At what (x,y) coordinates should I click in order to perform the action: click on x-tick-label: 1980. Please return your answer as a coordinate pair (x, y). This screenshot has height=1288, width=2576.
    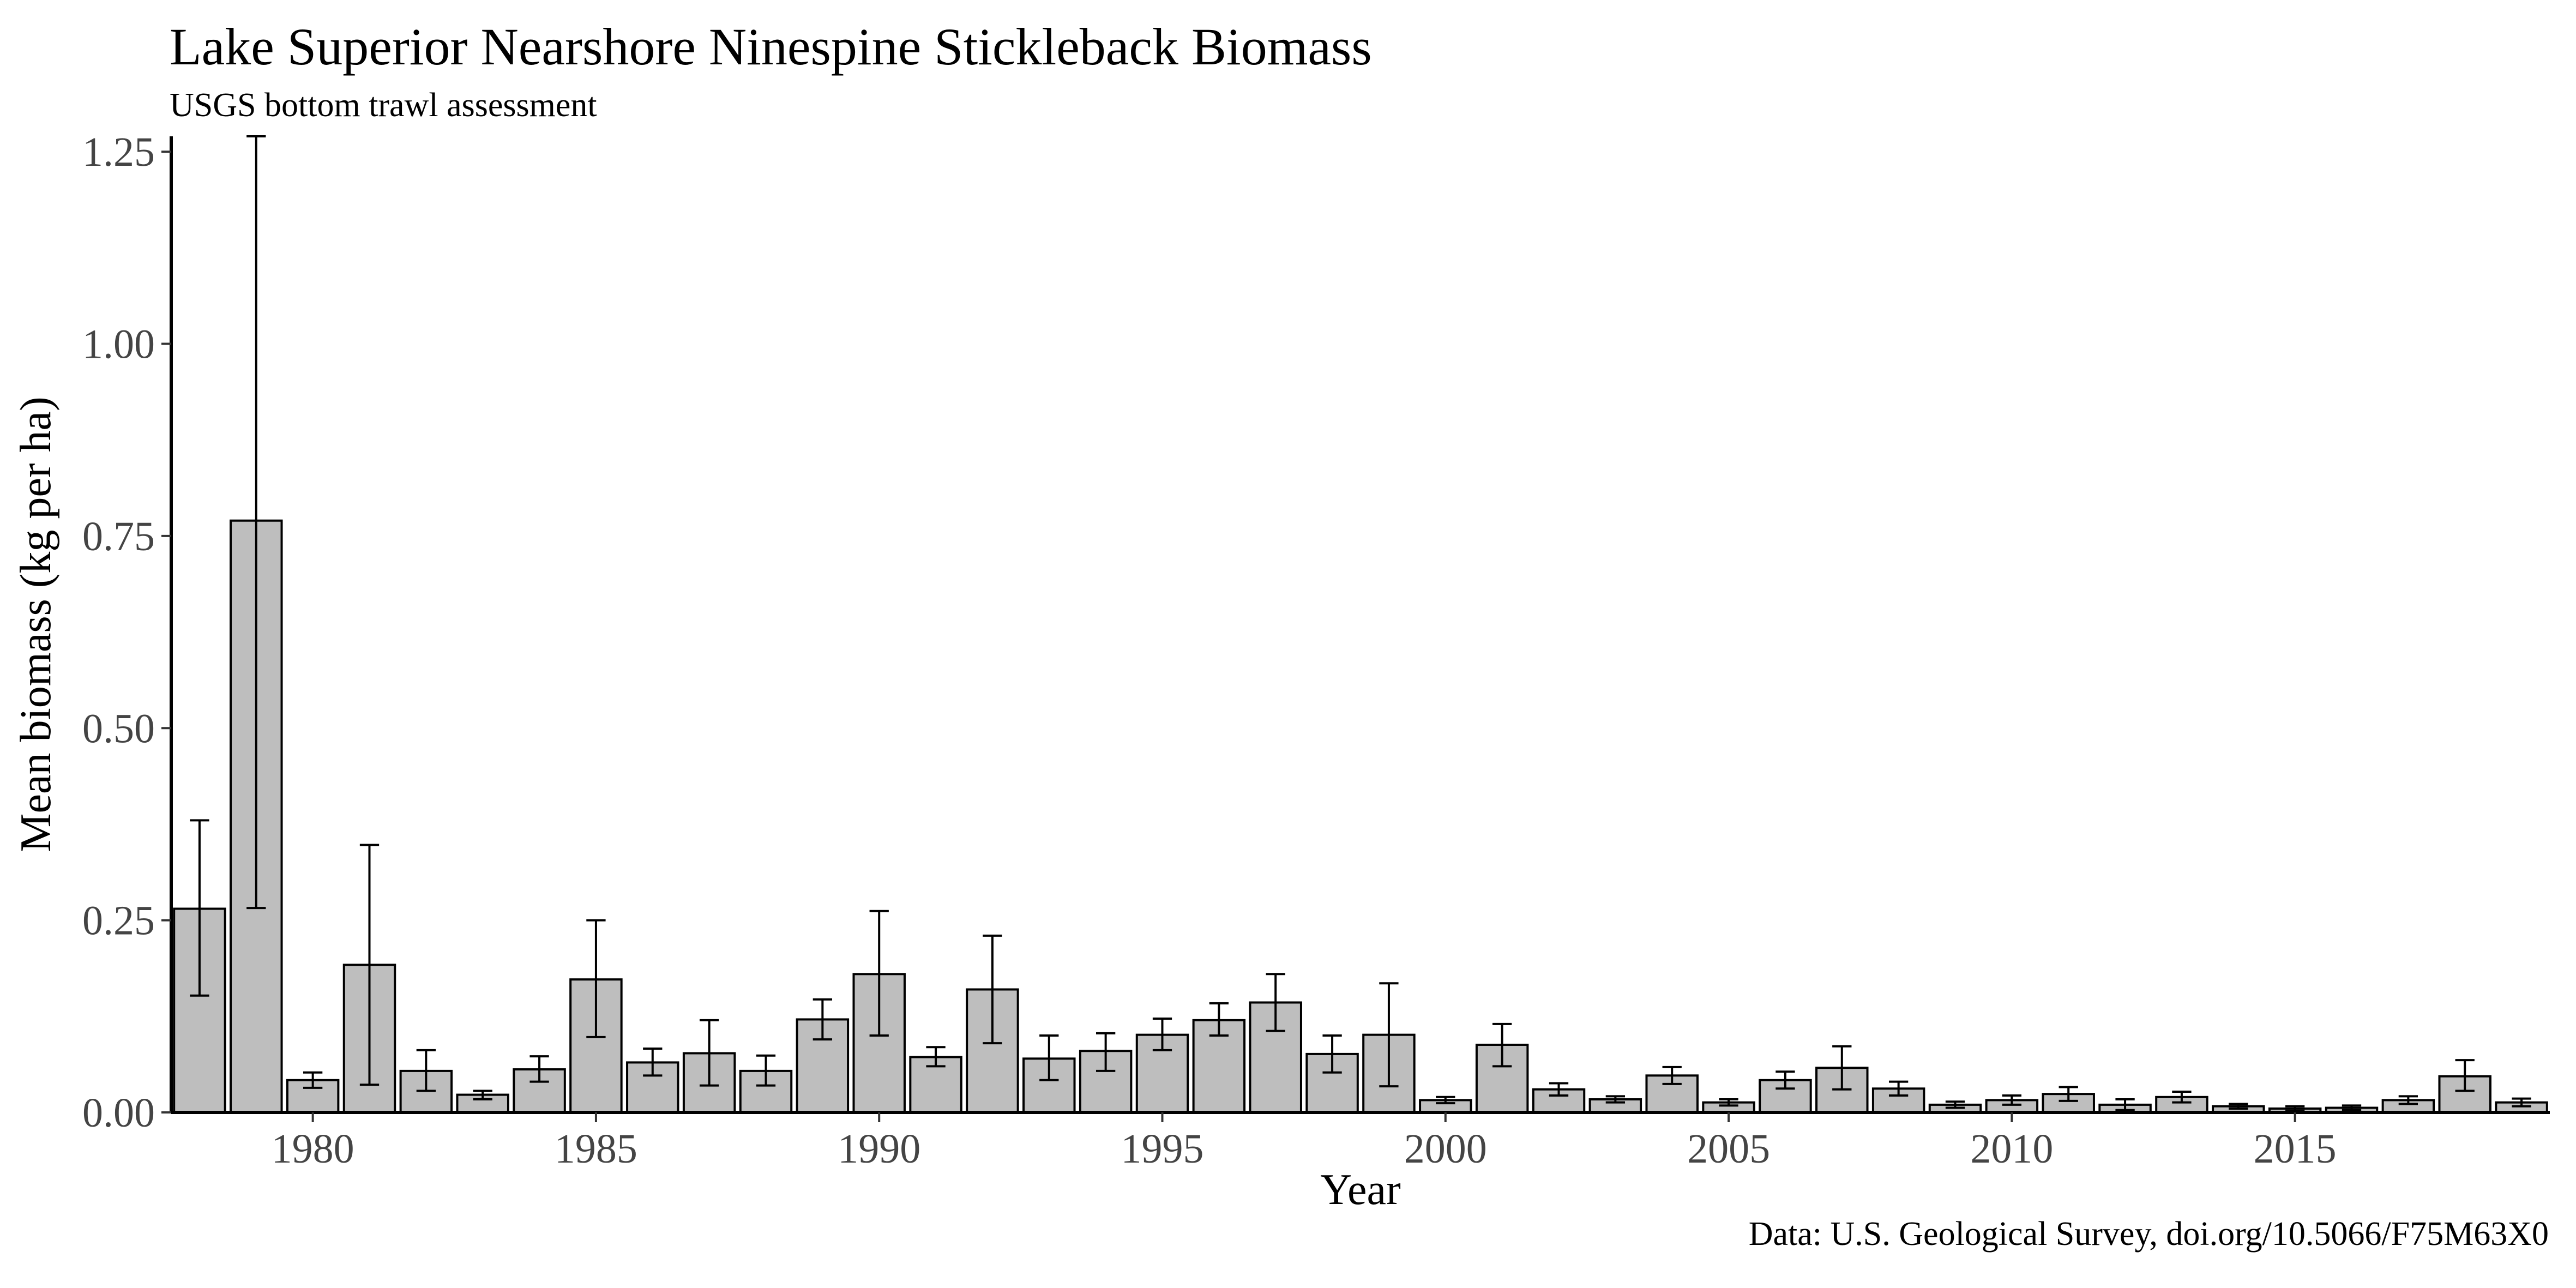
    Looking at the image, I should click on (313, 1149).